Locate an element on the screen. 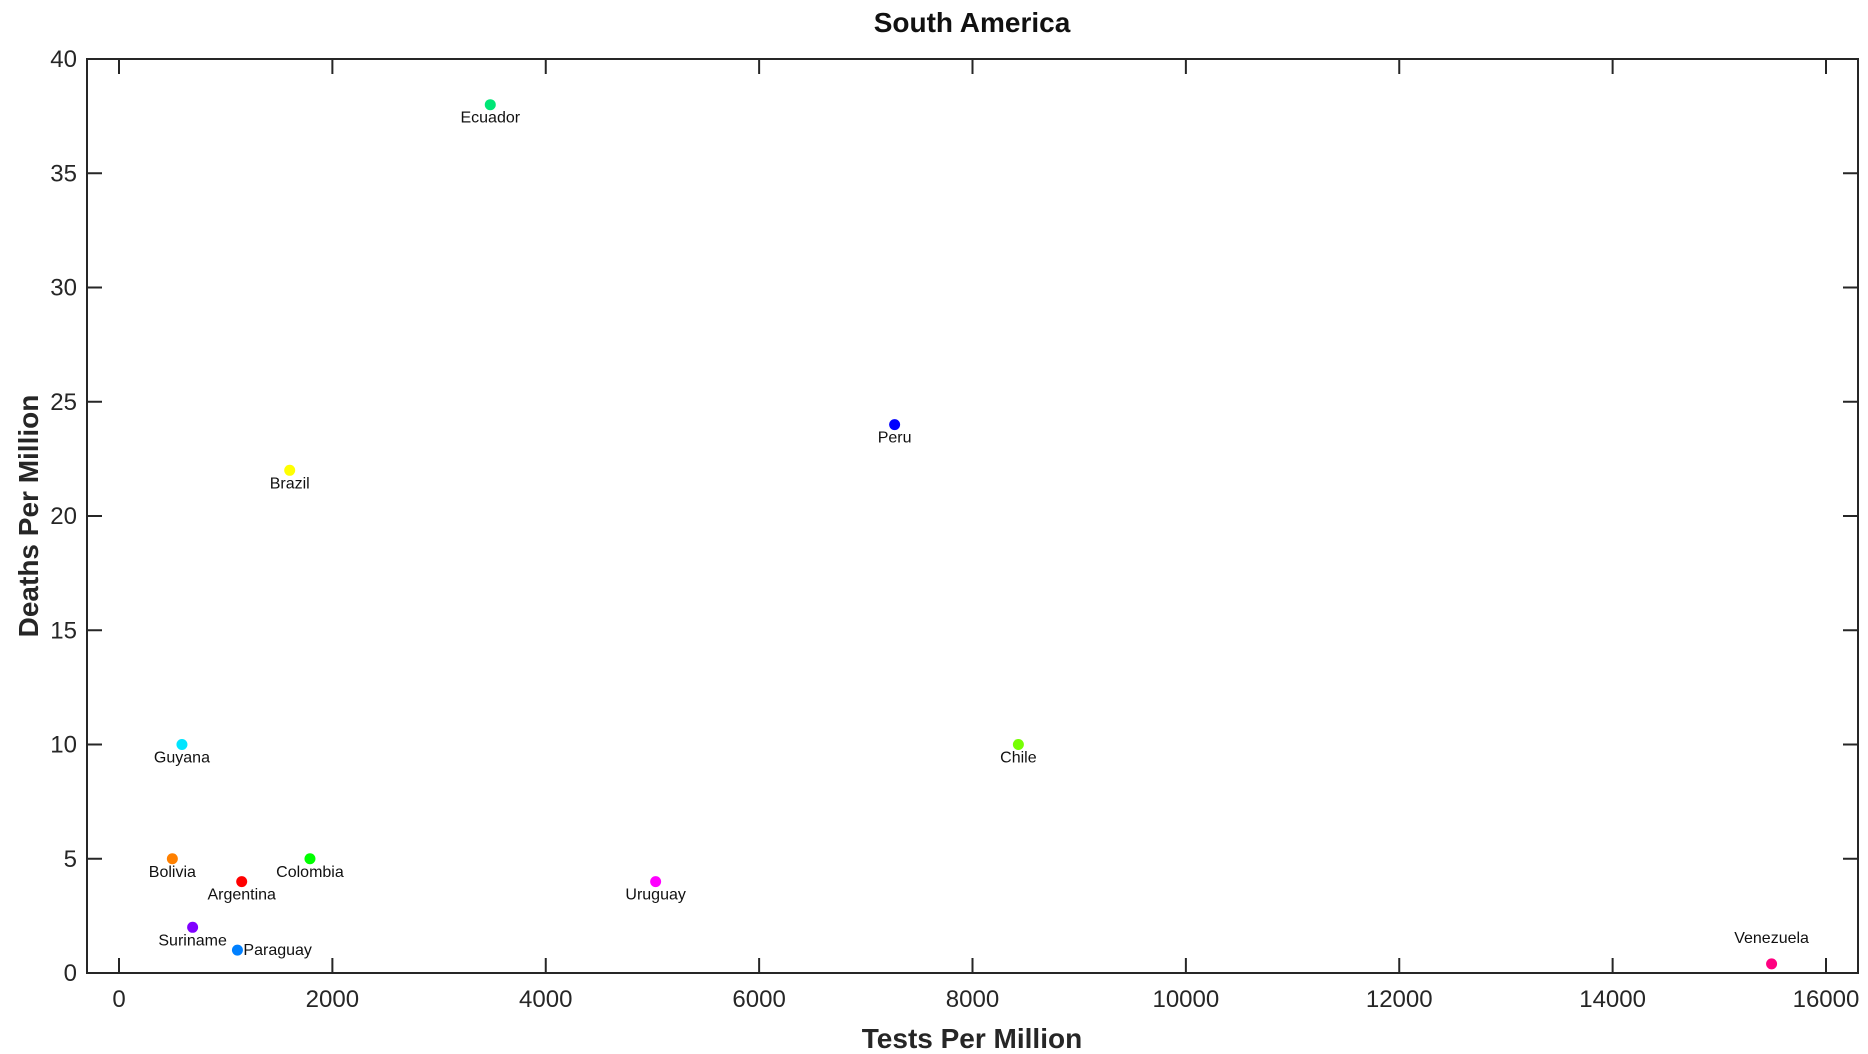 The height and width of the screenshot is (1054, 1868). point-label: Uruguay is located at coordinates (655, 895).